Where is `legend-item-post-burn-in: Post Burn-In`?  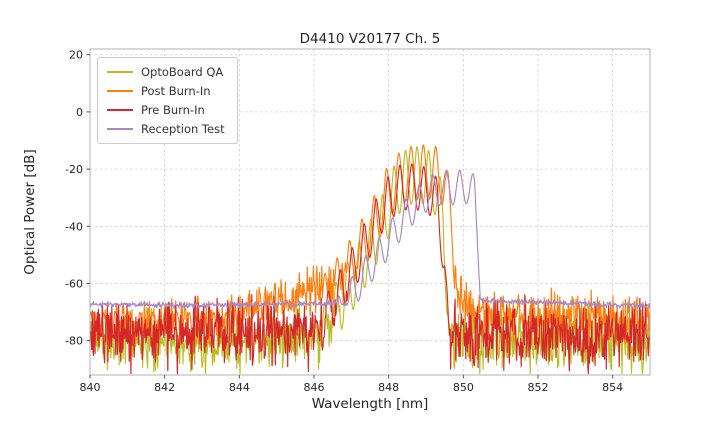
legend-item-post-burn-in: Post Burn-In is located at coordinates (166, 91).